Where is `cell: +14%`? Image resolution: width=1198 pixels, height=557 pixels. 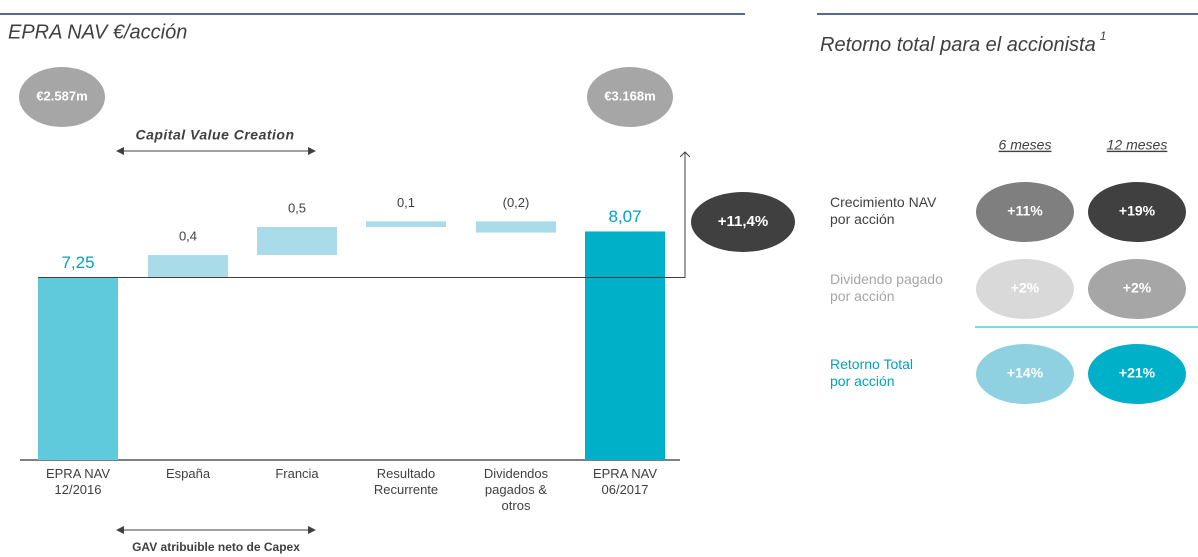 cell: +14% is located at coordinates (1025, 373).